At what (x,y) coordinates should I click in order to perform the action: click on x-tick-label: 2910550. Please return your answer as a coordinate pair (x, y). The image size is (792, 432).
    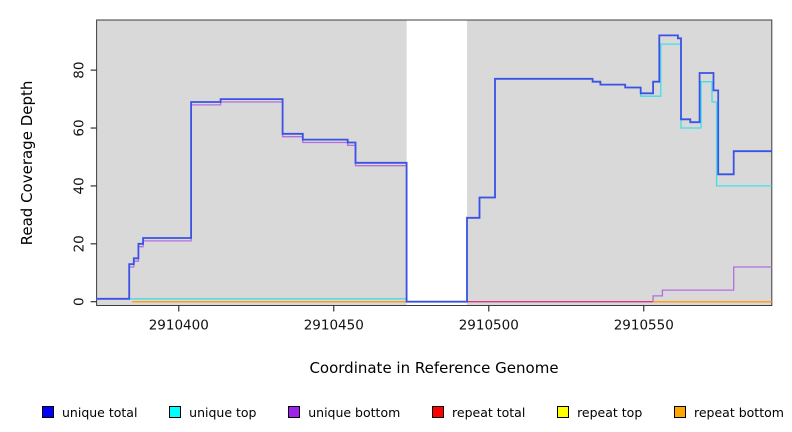
    Looking at the image, I should click on (644, 326).